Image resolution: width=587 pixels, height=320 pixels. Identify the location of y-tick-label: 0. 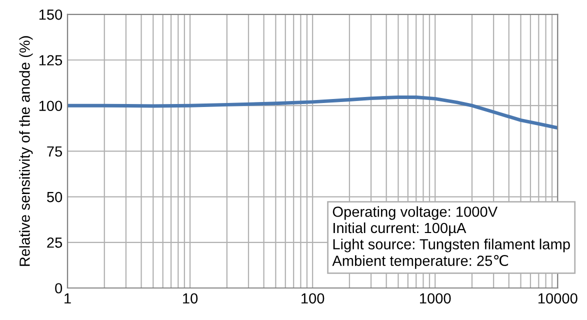
(58, 288).